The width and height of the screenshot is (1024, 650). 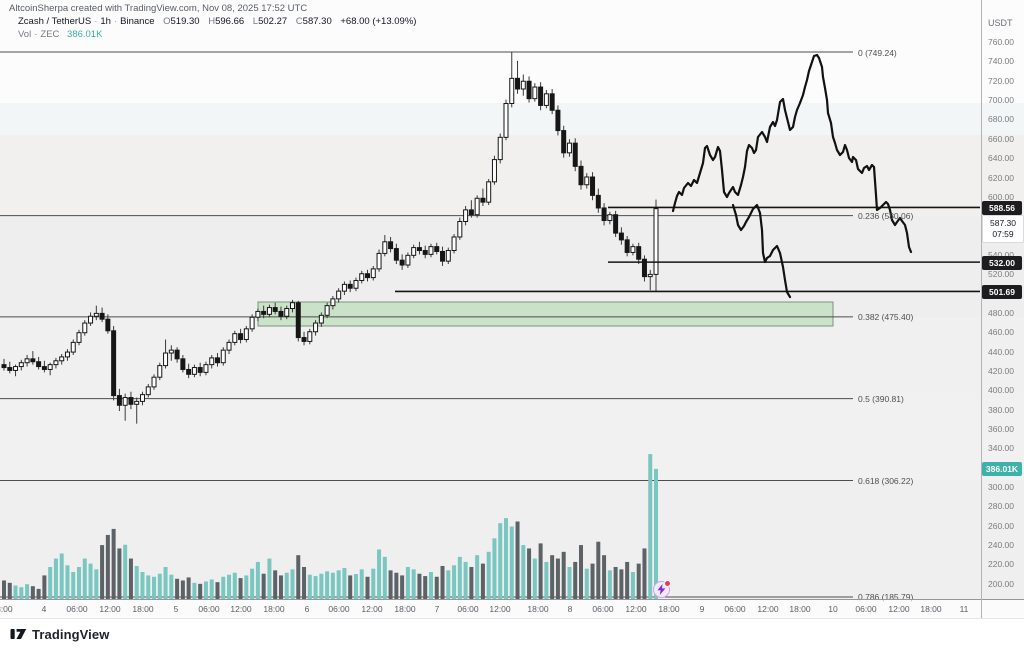 I want to click on fib-level-label: 0.618 (306.22), so click(x=886, y=480).